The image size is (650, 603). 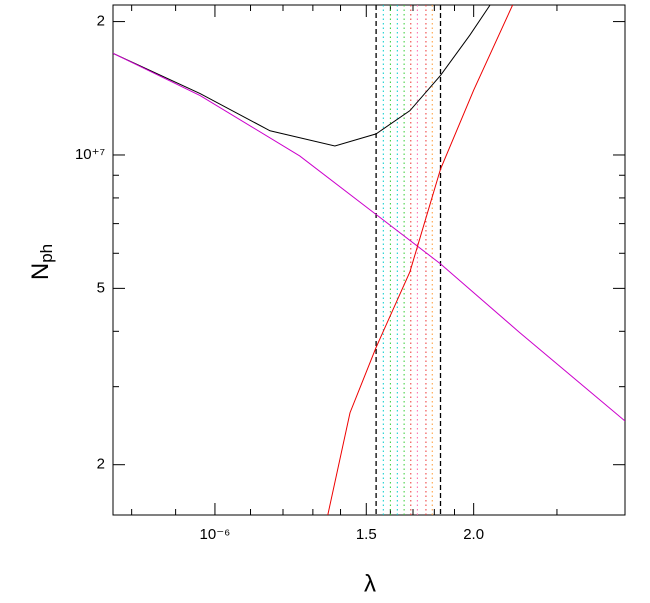 I want to click on y-tick-label: 10⁺⁷, so click(x=90, y=154).